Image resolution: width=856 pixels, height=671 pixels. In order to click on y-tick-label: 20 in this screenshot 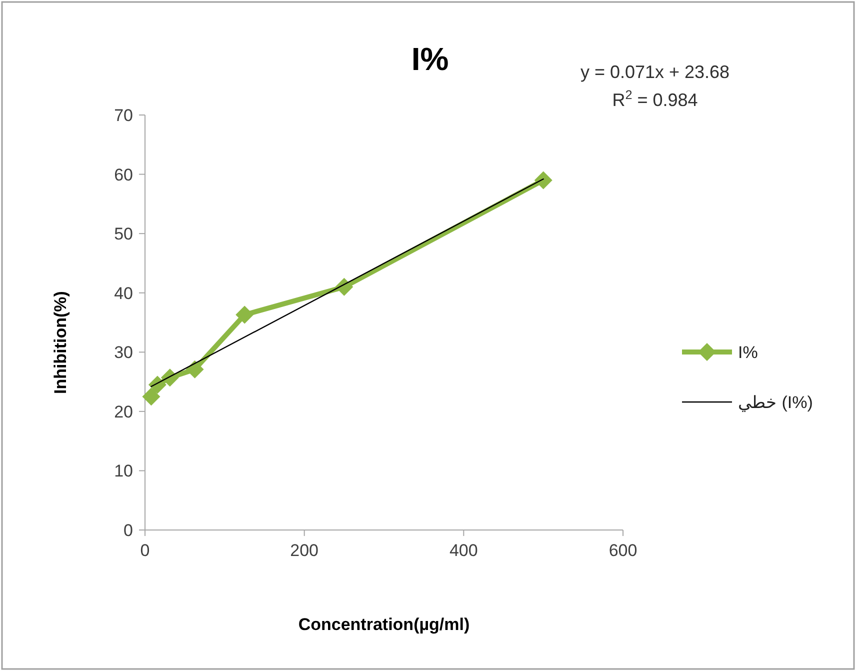, I will do `click(123, 412)`.